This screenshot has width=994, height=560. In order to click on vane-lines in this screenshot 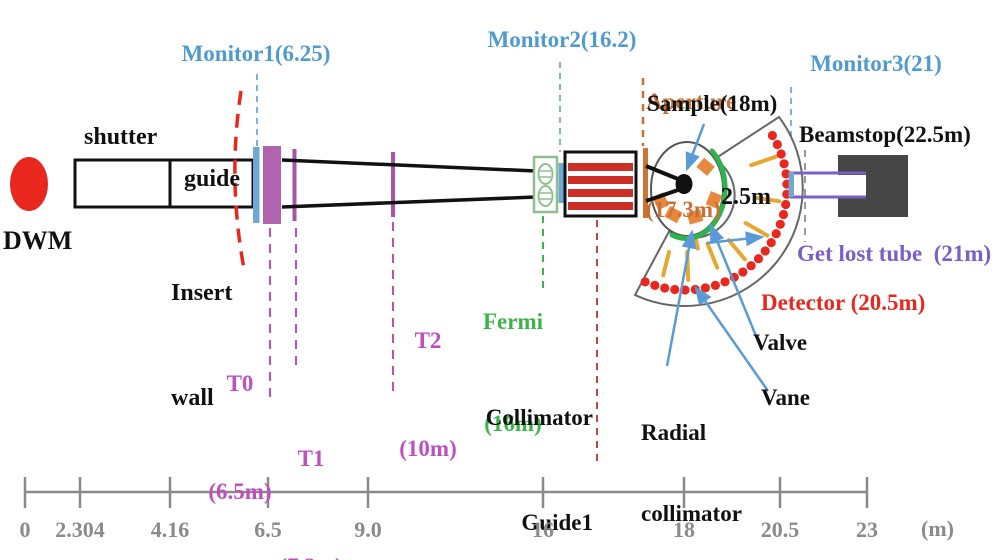, I will do `click(721, 218)`.